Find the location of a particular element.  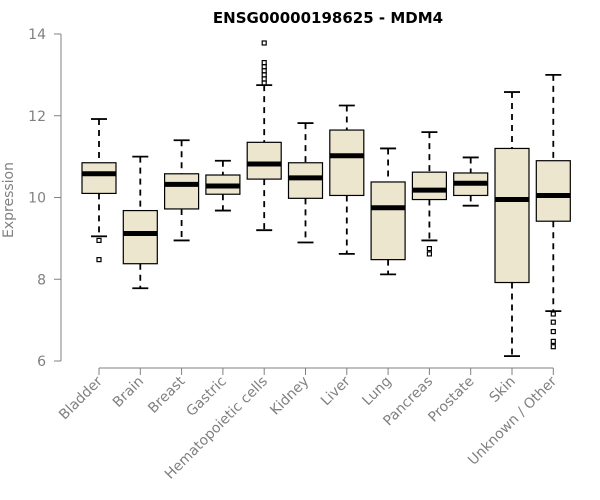

box-breast is located at coordinates (182, 190).